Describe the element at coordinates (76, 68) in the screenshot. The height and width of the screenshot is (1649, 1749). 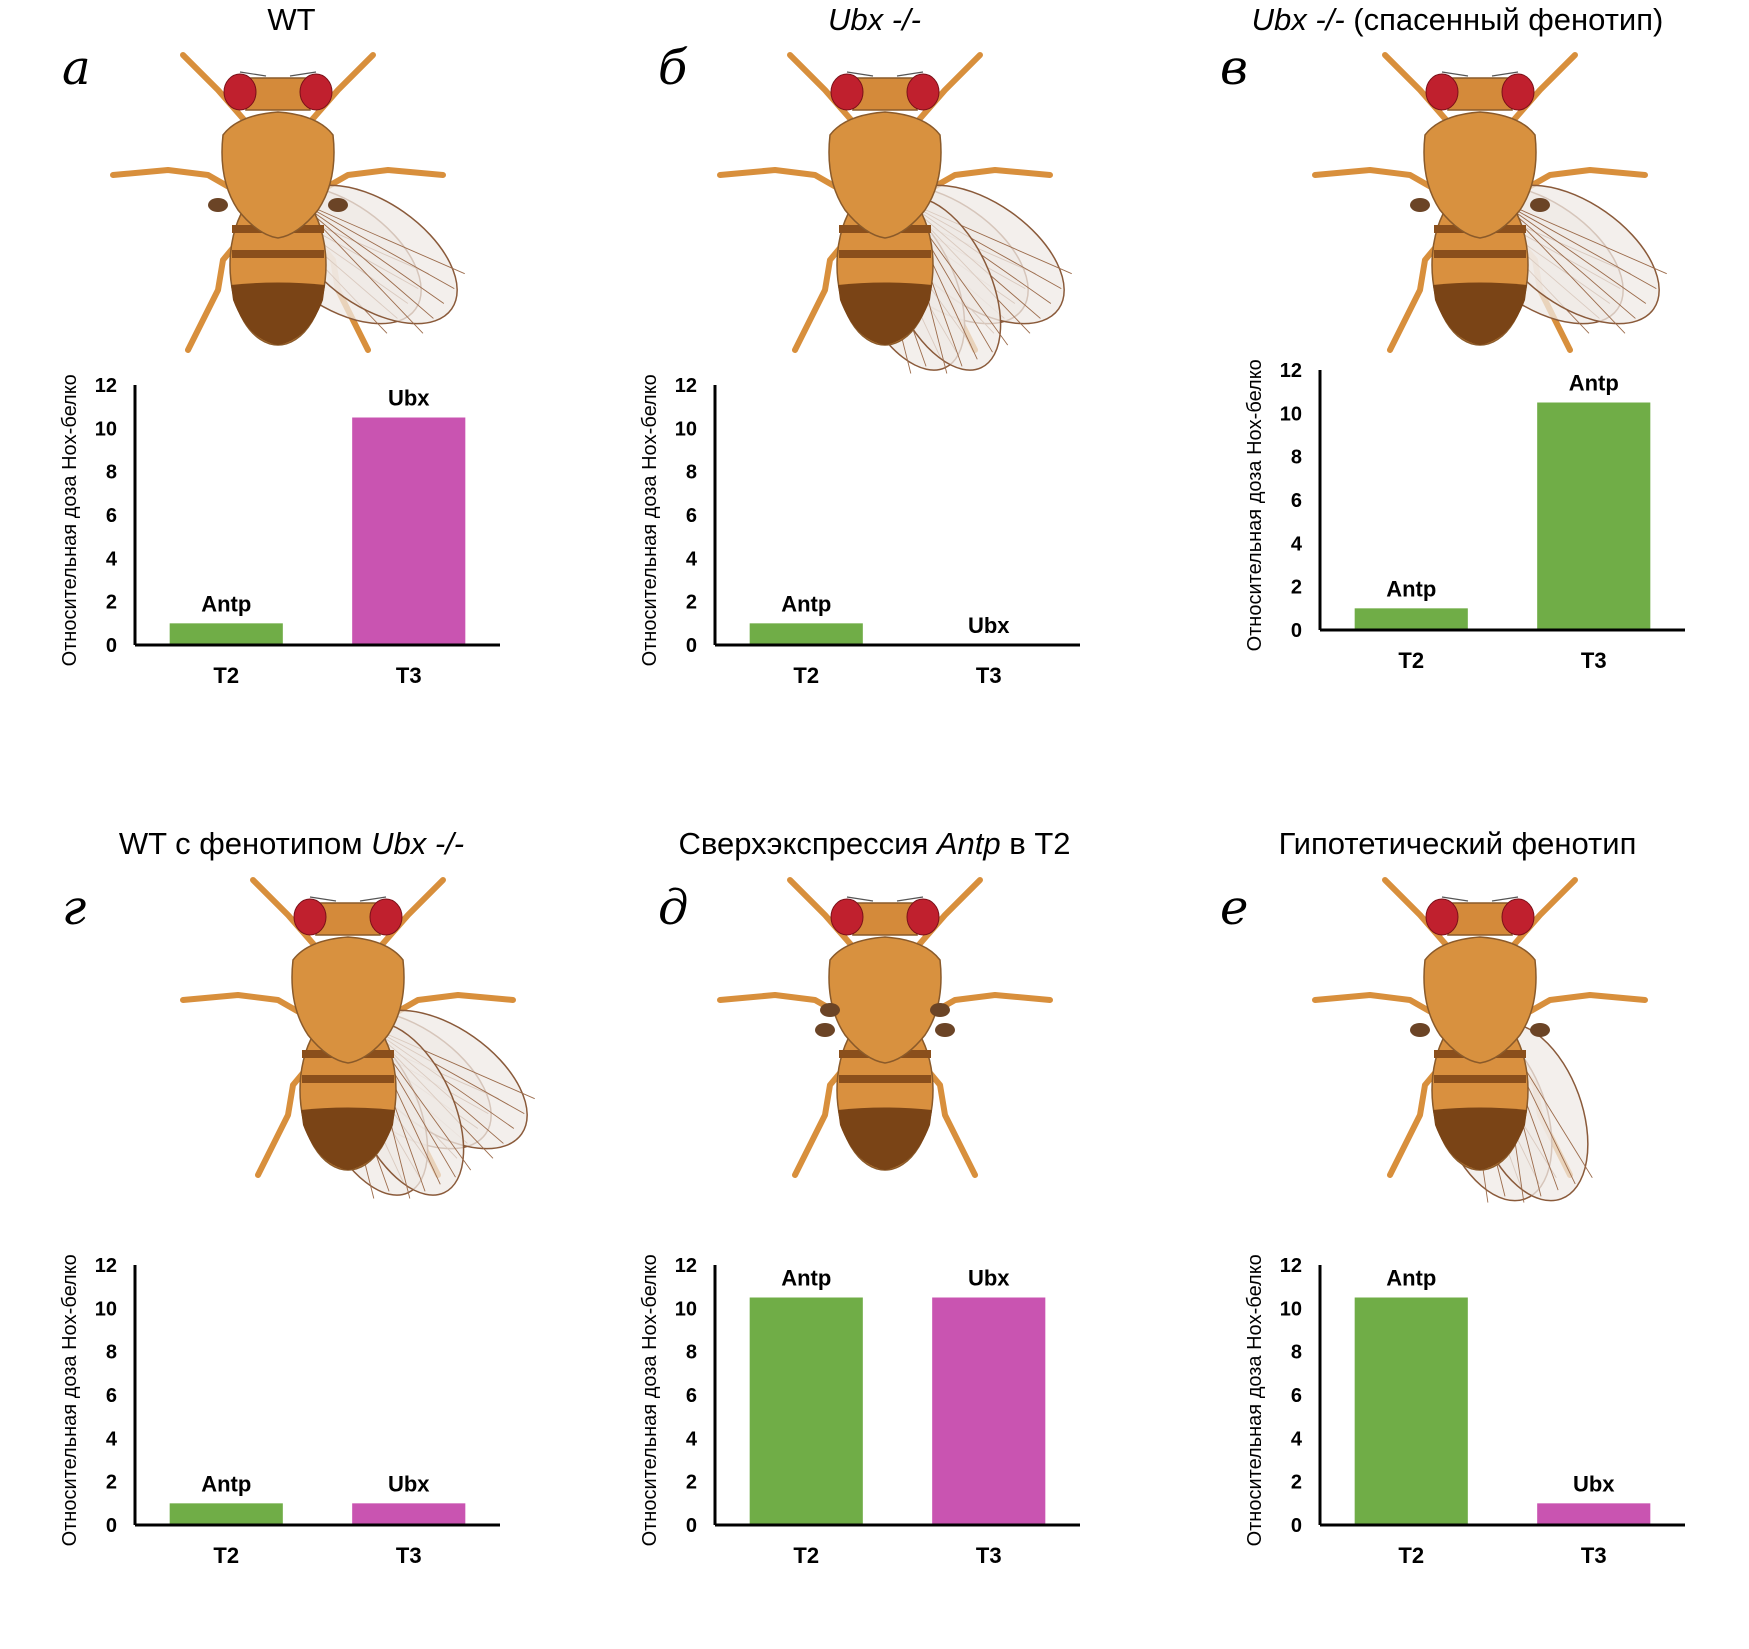
I see `panel-letter-a: а` at that location.